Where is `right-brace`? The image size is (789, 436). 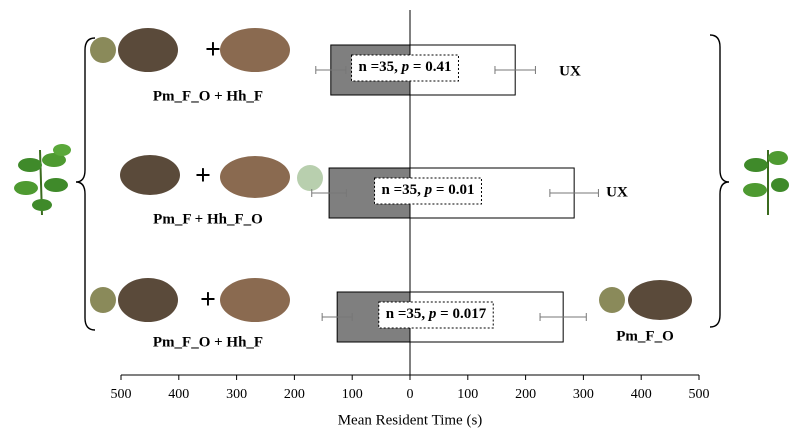
right-brace is located at coordinates (719, 181).